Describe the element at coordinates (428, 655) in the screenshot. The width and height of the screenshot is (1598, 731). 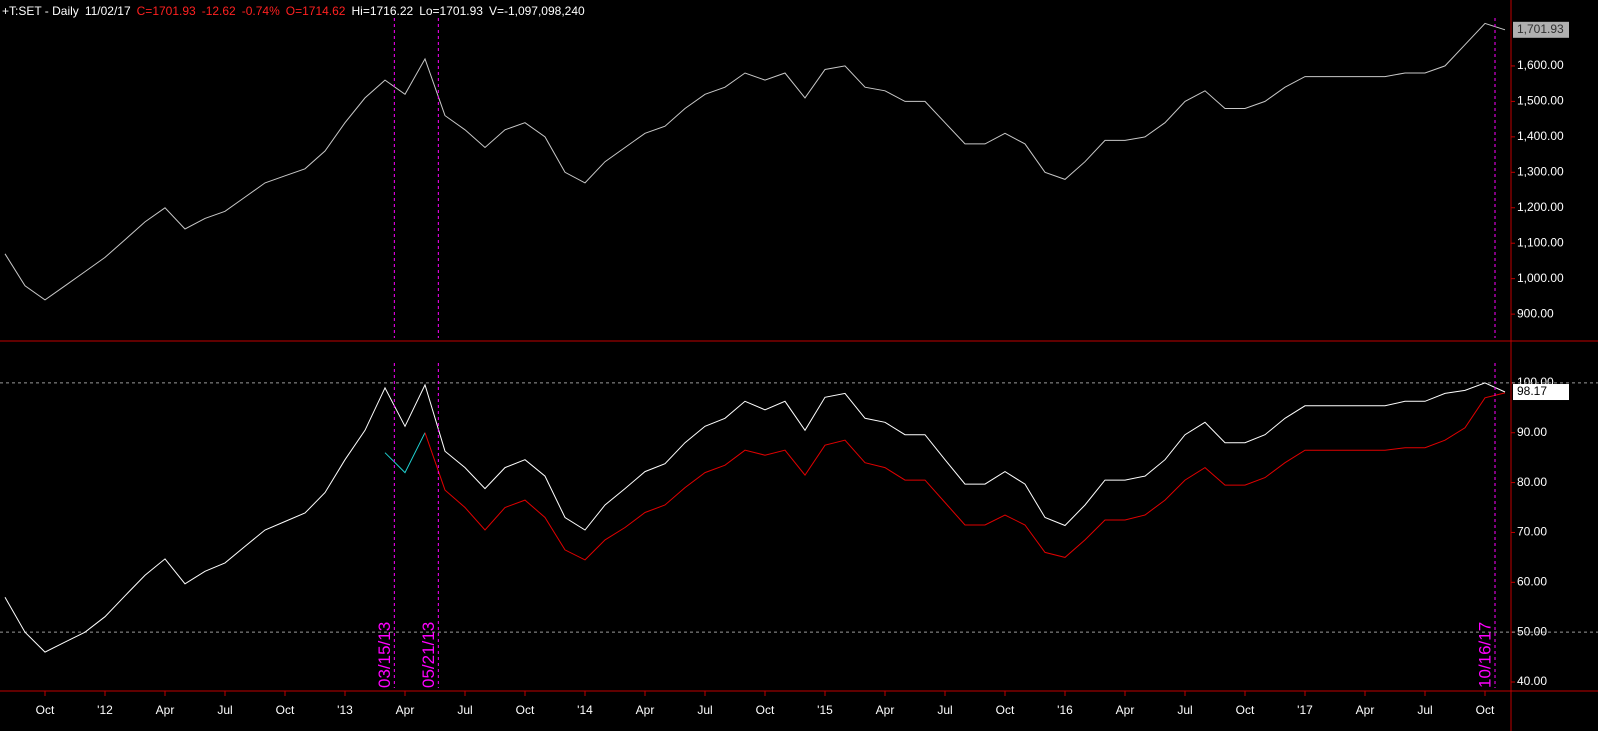
I see `event-marker-label: 05/21/13` at that location.